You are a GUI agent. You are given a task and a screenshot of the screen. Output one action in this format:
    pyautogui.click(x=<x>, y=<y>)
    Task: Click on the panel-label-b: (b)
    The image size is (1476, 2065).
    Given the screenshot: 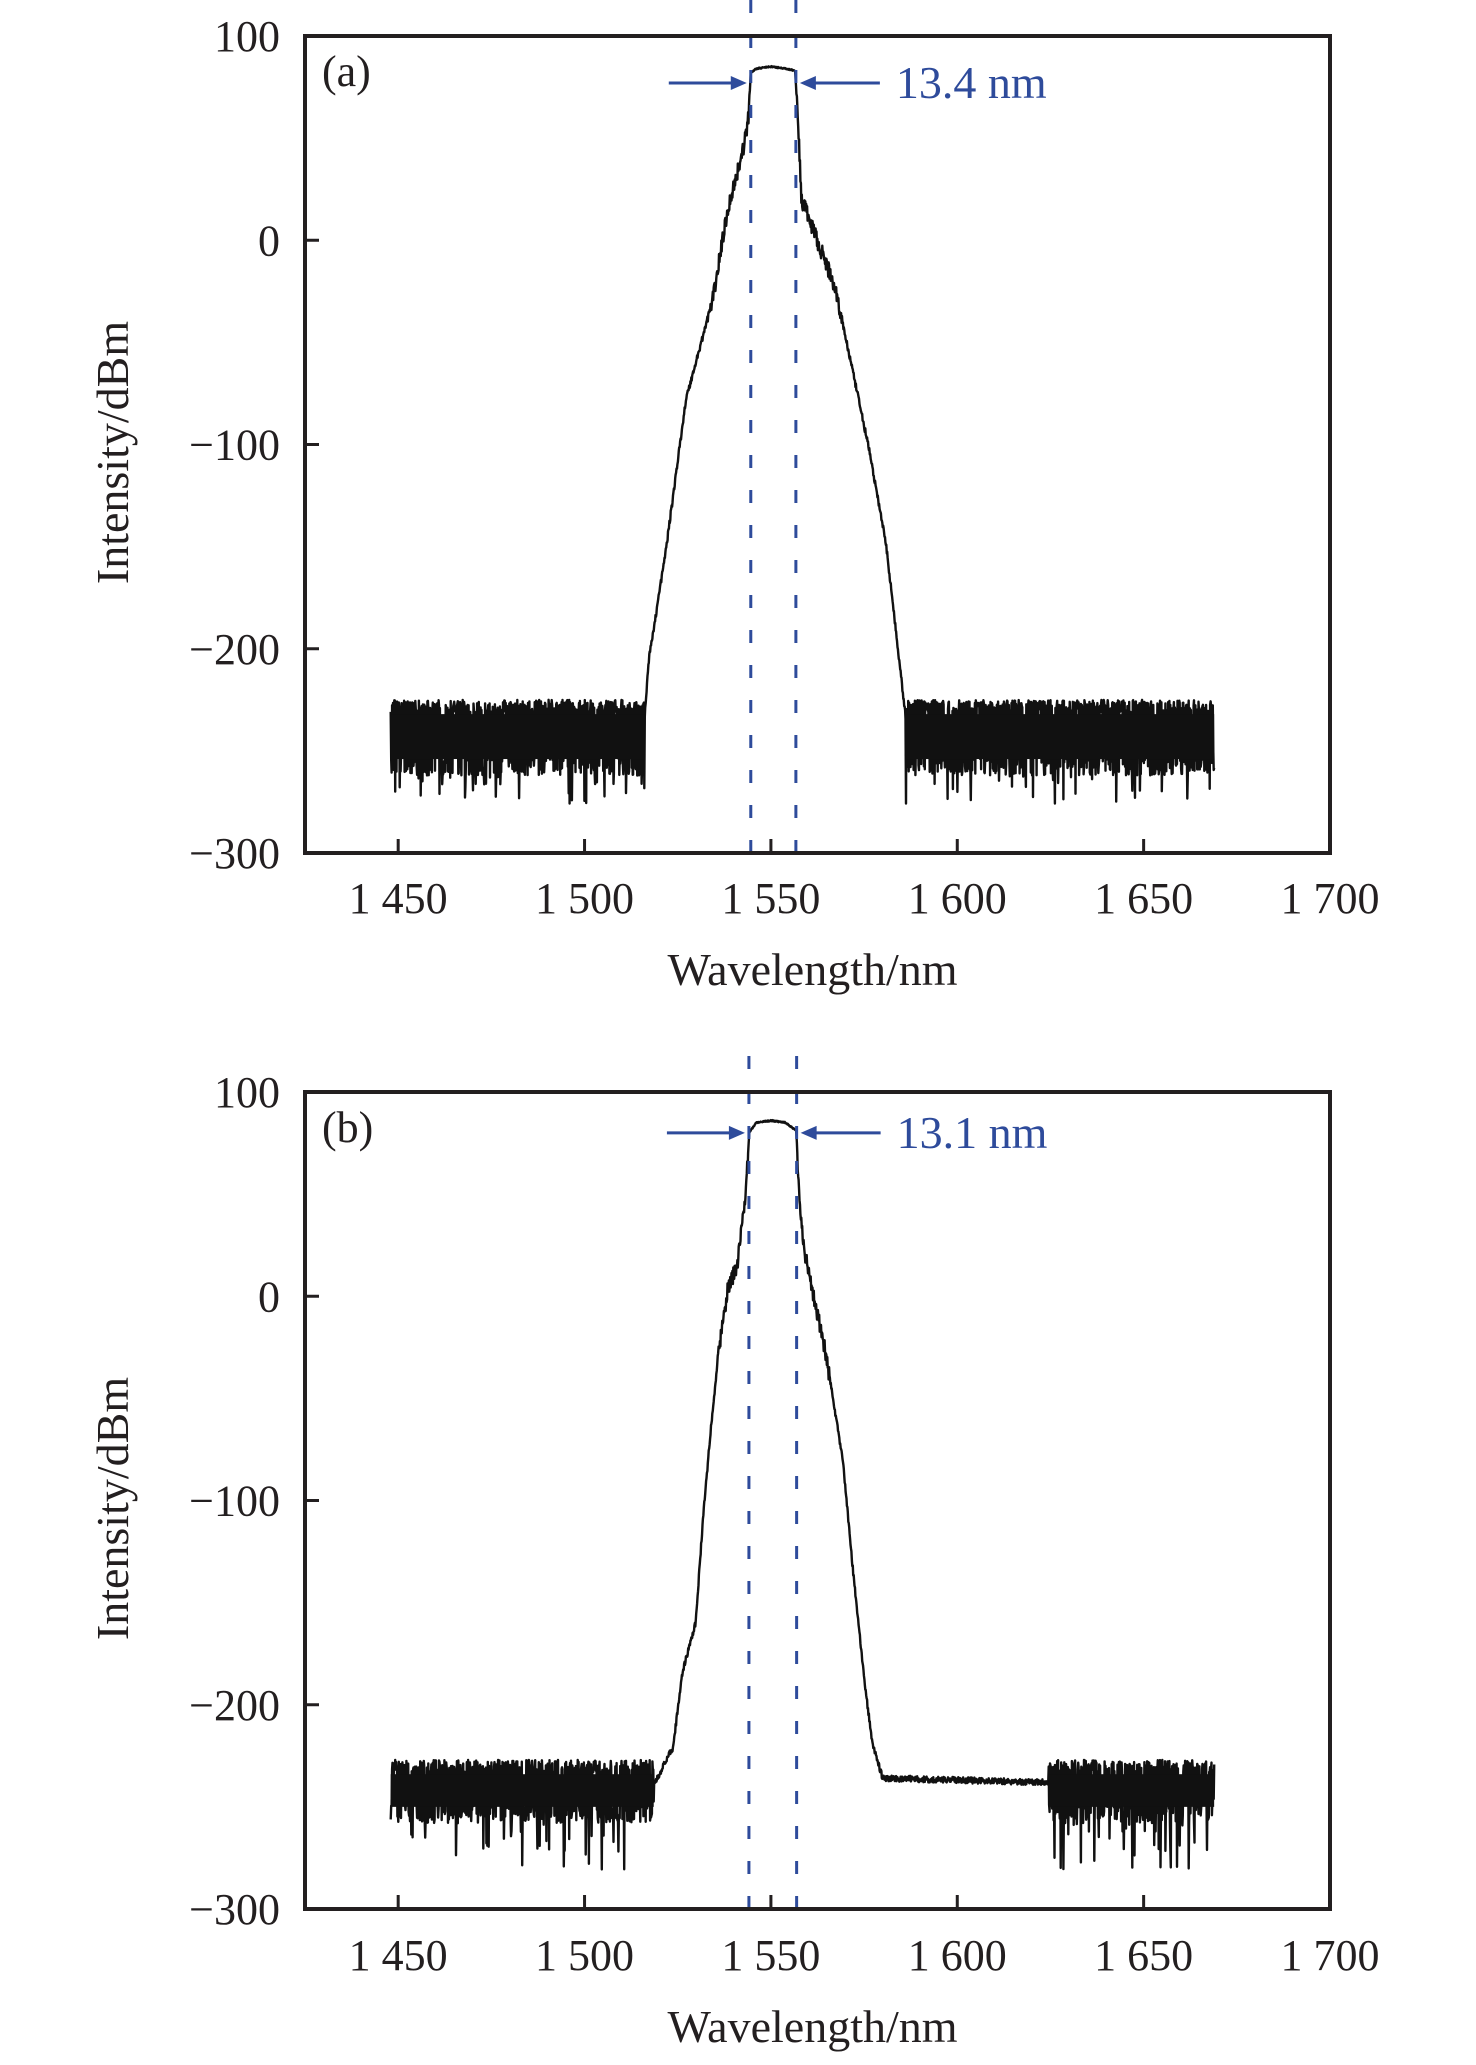 What is the action you would take?
    pyautogui.click(x=347, y=1127)
    